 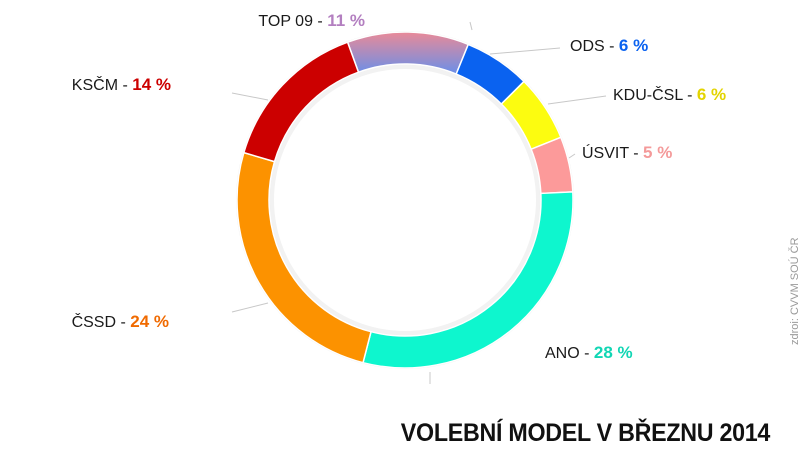 What do you see at coordinates (657, 152) in the screenshot?
I see `slice-label-value: 5 %` at bounding box center [657, 152].